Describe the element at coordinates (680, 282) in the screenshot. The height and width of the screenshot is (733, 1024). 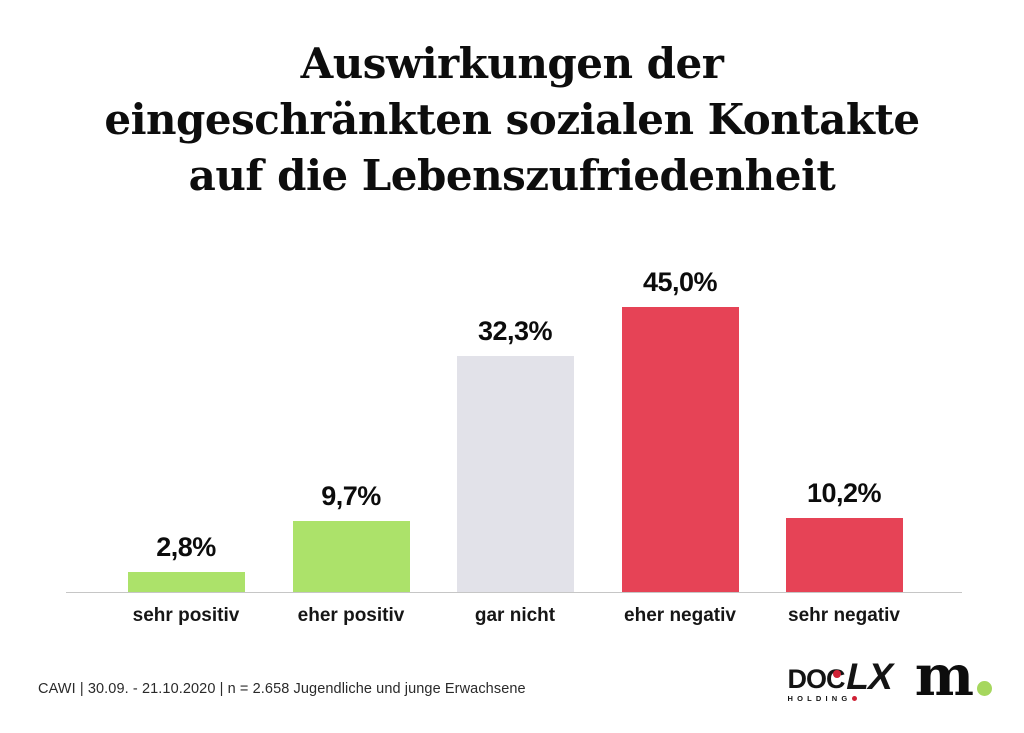
I see `value-label: 45,0%` at that location.